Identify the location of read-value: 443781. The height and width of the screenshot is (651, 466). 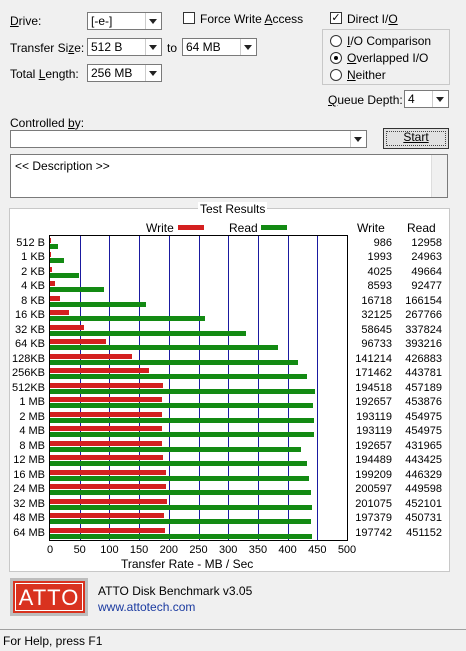
(423, 373).